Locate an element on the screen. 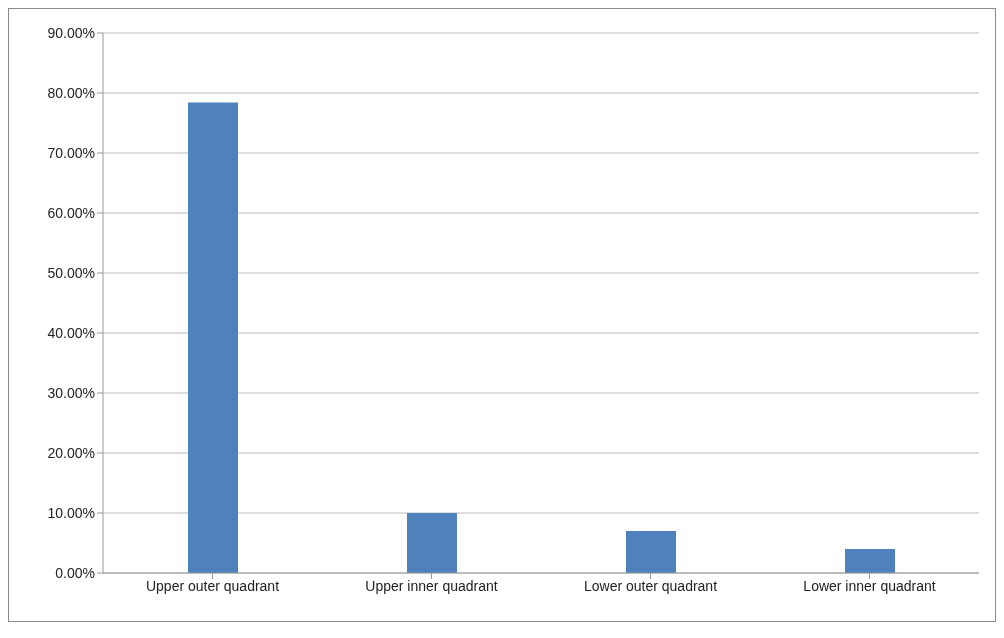  y-tick-label: 60.00% is located at coordinates (71, 212).